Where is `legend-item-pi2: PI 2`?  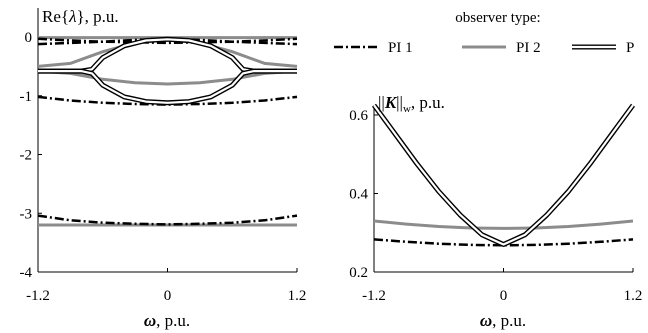 legend-item-pi2: PI 2 is located at coordinates (501, 48).